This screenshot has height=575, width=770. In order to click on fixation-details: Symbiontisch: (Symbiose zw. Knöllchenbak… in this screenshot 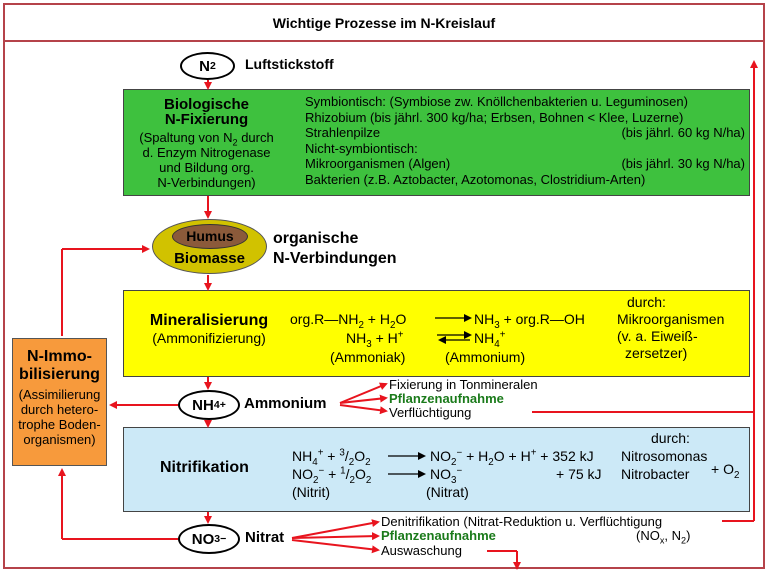, I will do `click(525, 140)`.